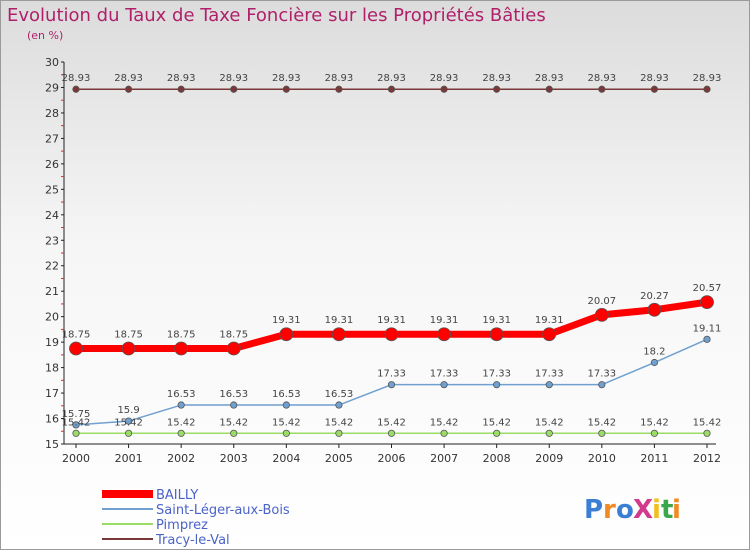  Describe the element at coordinates (707, 288) in the screenshot. I see `data-label: 20.57` at that location.